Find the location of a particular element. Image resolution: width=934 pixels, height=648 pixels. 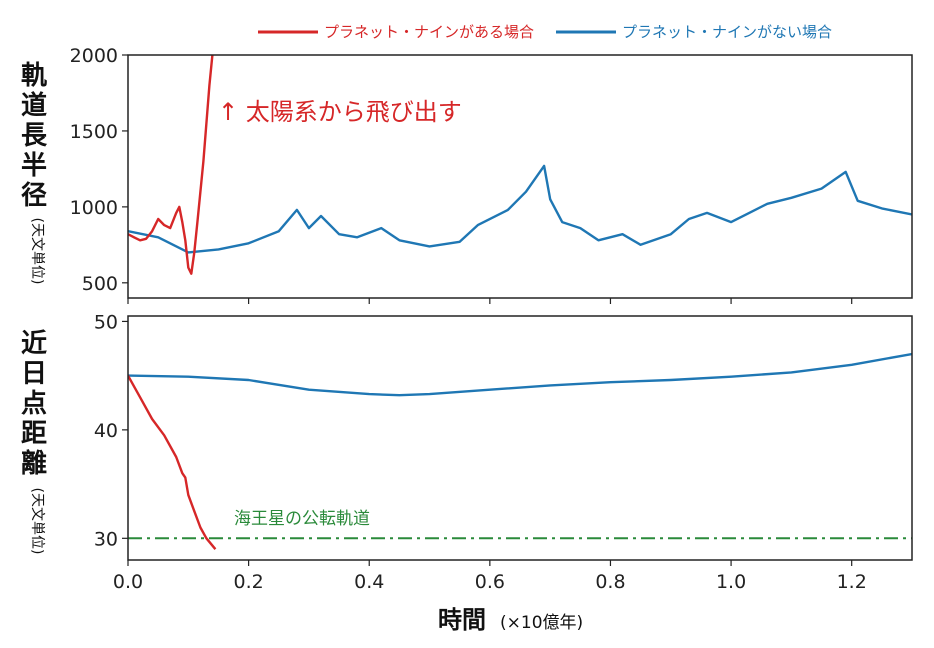

y-axis-label-char: 道 is located at coordinates (34, 105).